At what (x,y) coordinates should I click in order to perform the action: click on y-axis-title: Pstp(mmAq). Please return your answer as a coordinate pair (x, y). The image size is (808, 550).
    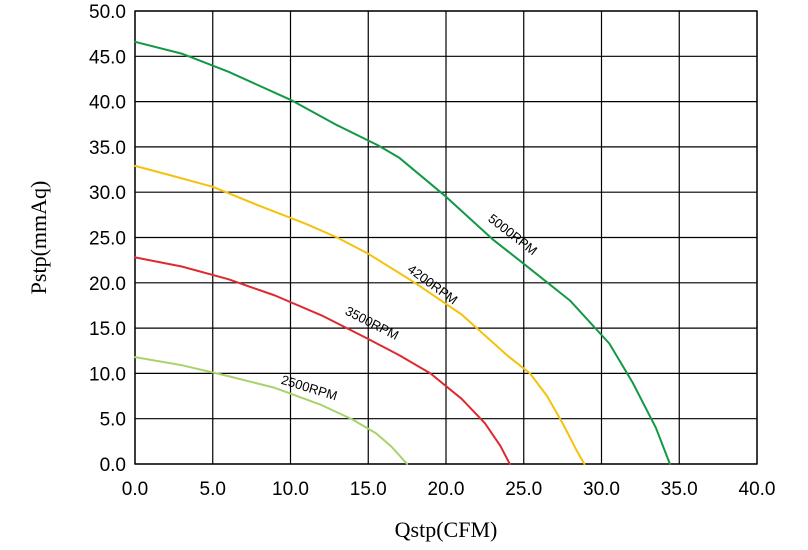
    Looking at the image, I should click on (38, 238).